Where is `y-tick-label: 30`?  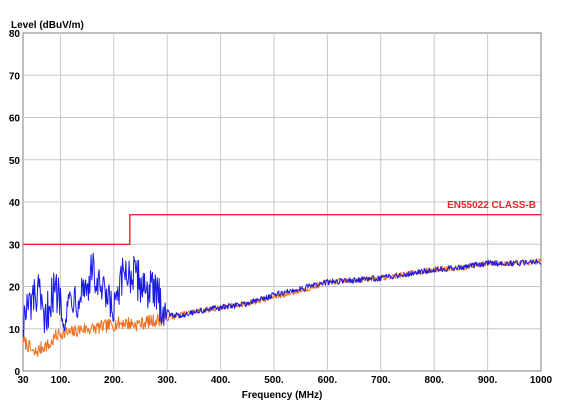
y-tick-label: 30 is located at coordinates (15, 245).